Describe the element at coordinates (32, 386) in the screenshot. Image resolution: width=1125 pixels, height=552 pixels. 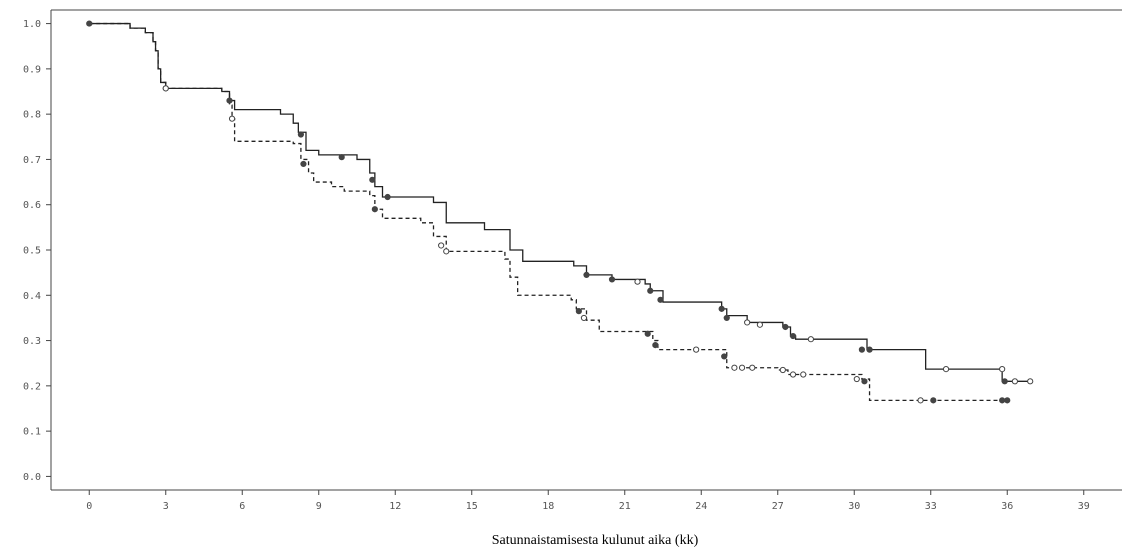
I see `y-tick-label: 0.2` at that location.